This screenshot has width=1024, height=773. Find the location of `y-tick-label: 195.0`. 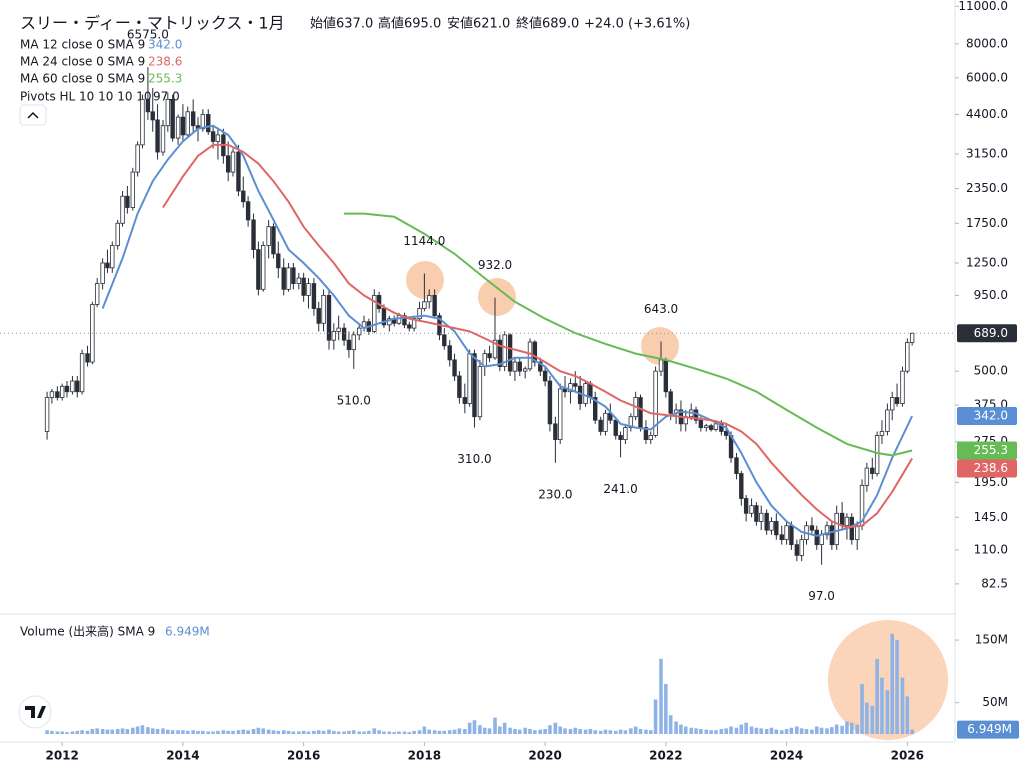

y-tick-label: 195.0 is located at coordinates (991, 482).